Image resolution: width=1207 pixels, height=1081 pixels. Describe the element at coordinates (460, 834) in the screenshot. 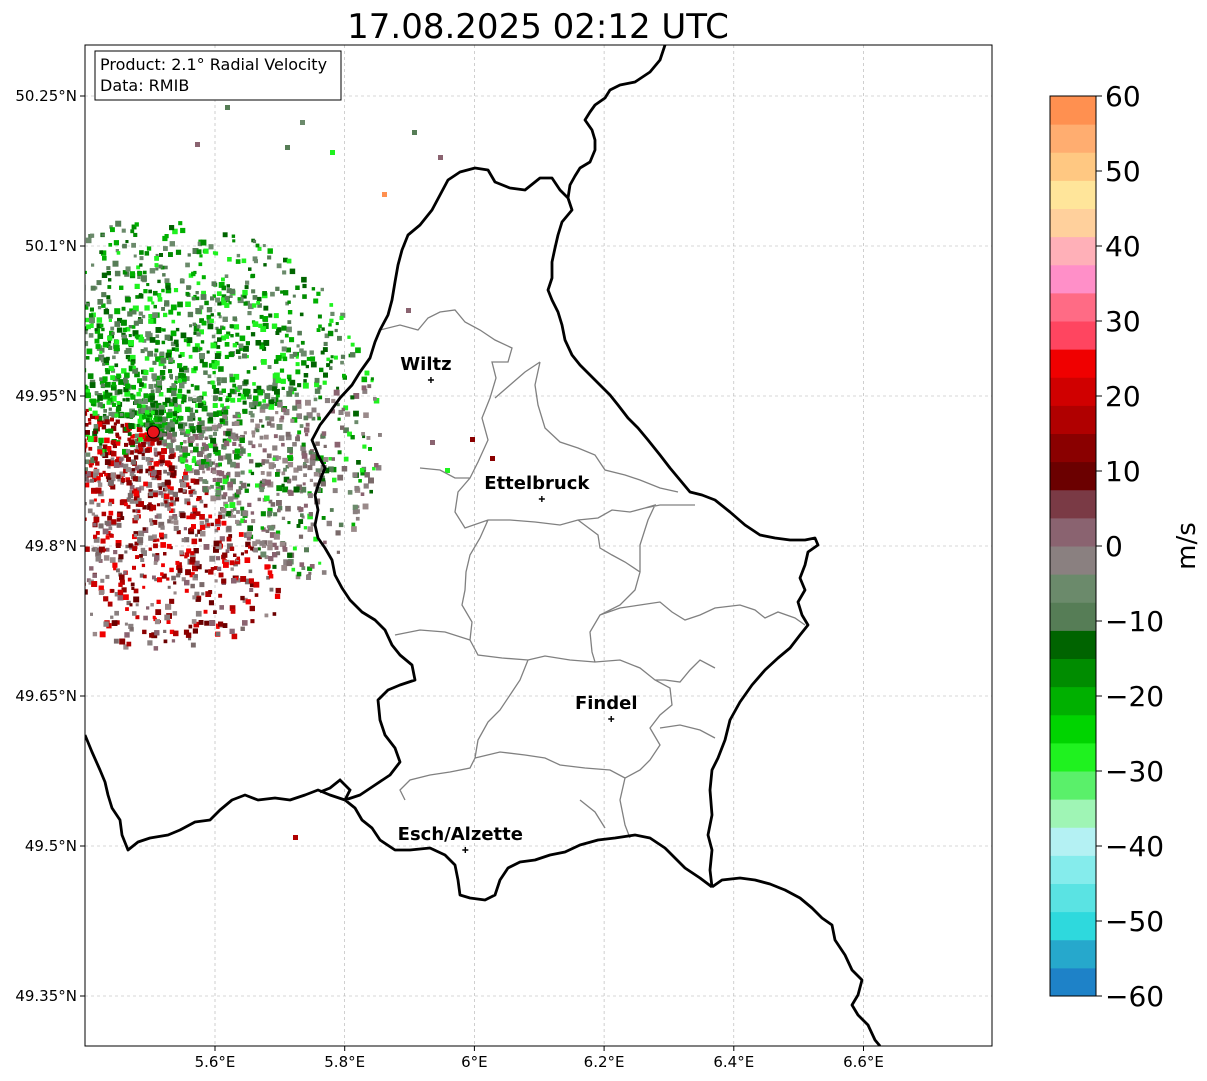

I see `city-label: Esch/Alzette` at that location.